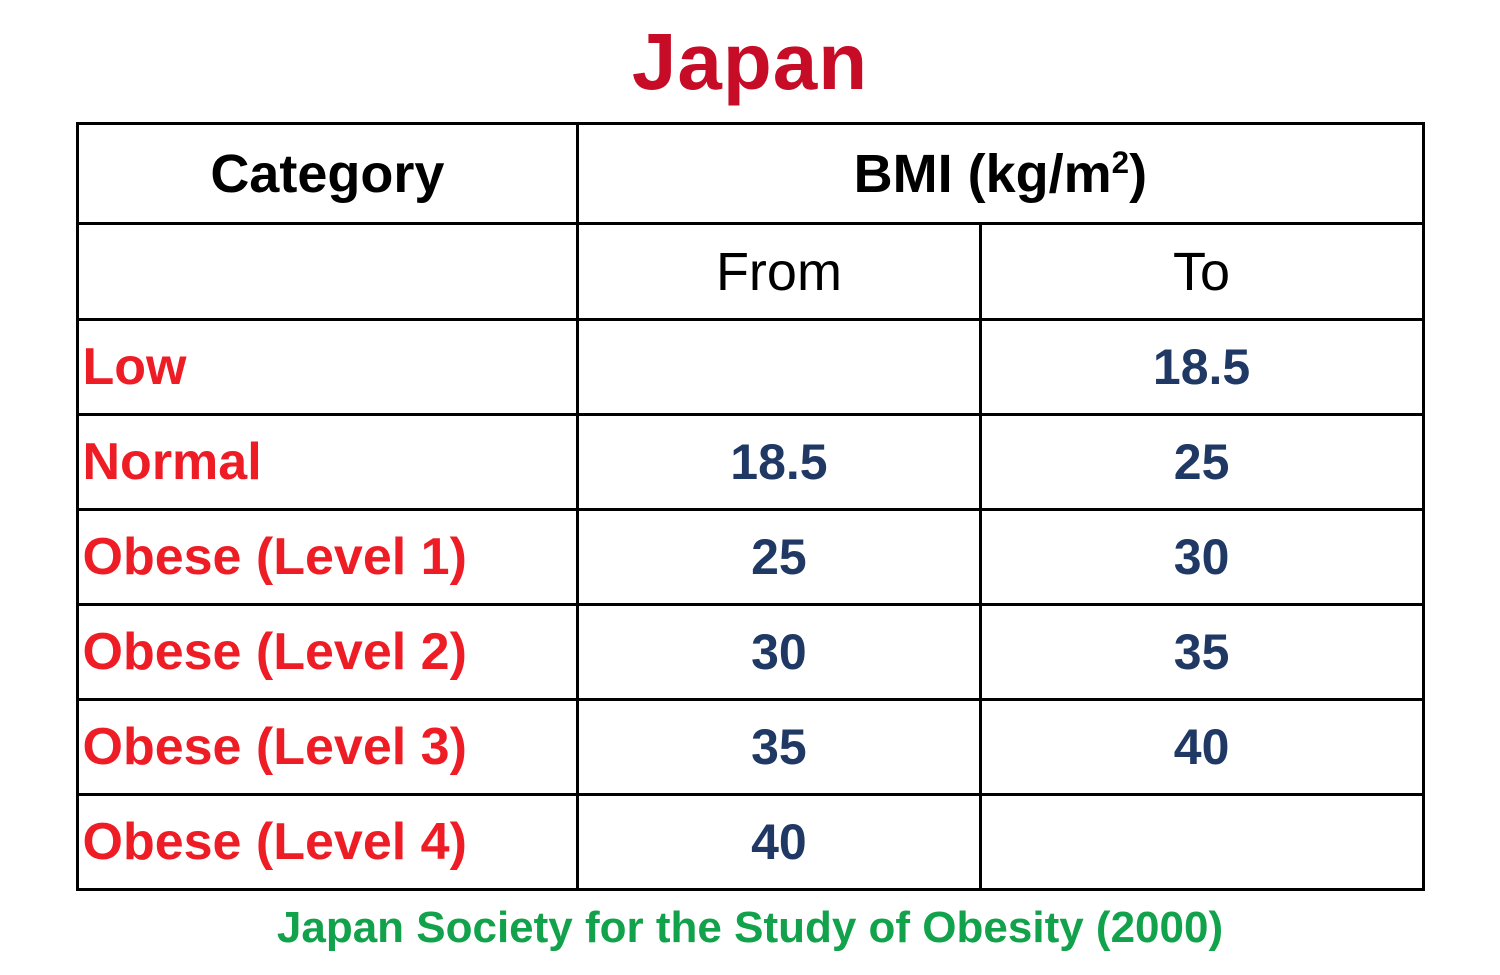 This screenshot has width=1500, height=975. I want to click on header-category: Category, so click(327, 173).